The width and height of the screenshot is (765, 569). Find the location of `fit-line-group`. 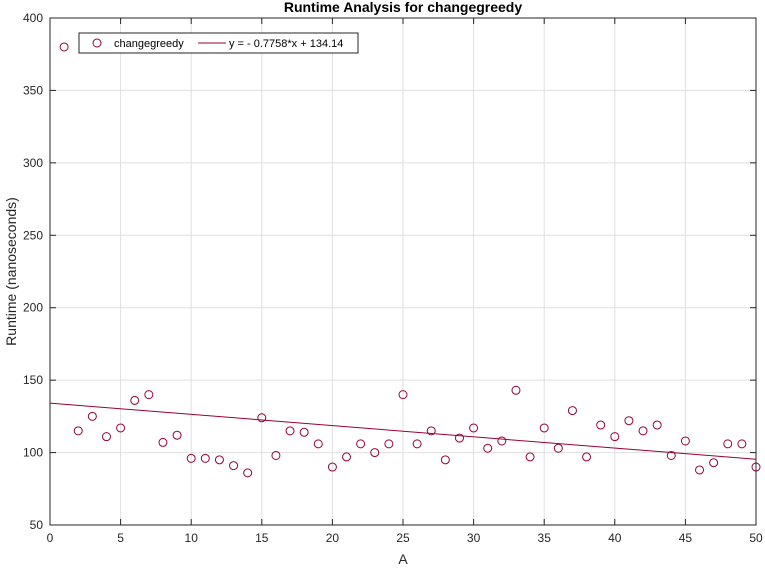

fit-line-group is located at coordinates (403, 431).